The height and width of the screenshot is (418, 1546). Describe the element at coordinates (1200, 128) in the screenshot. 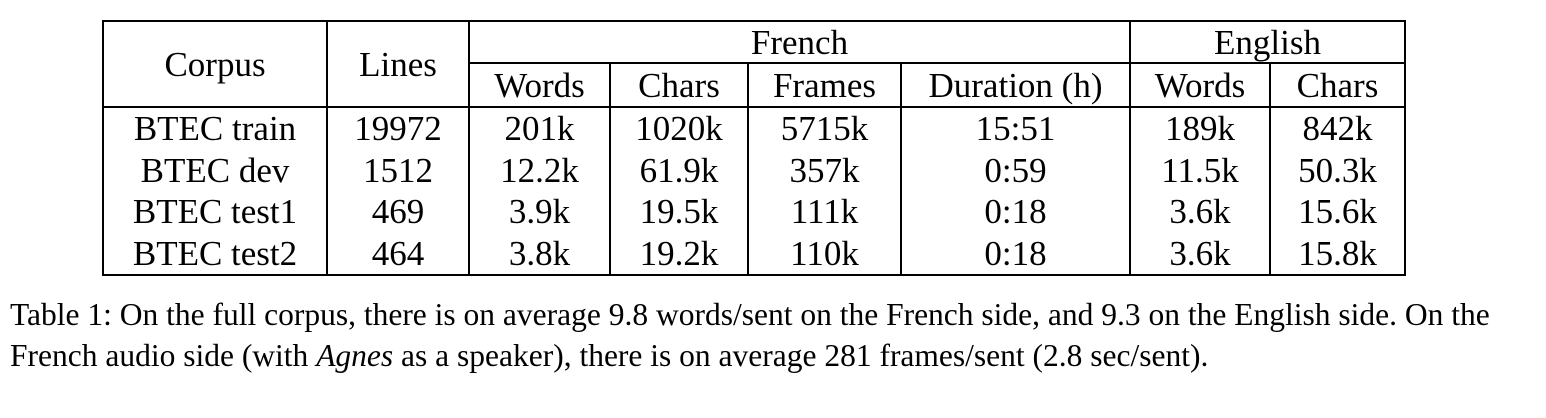

I see `cell-en-words: 189k` at that location.